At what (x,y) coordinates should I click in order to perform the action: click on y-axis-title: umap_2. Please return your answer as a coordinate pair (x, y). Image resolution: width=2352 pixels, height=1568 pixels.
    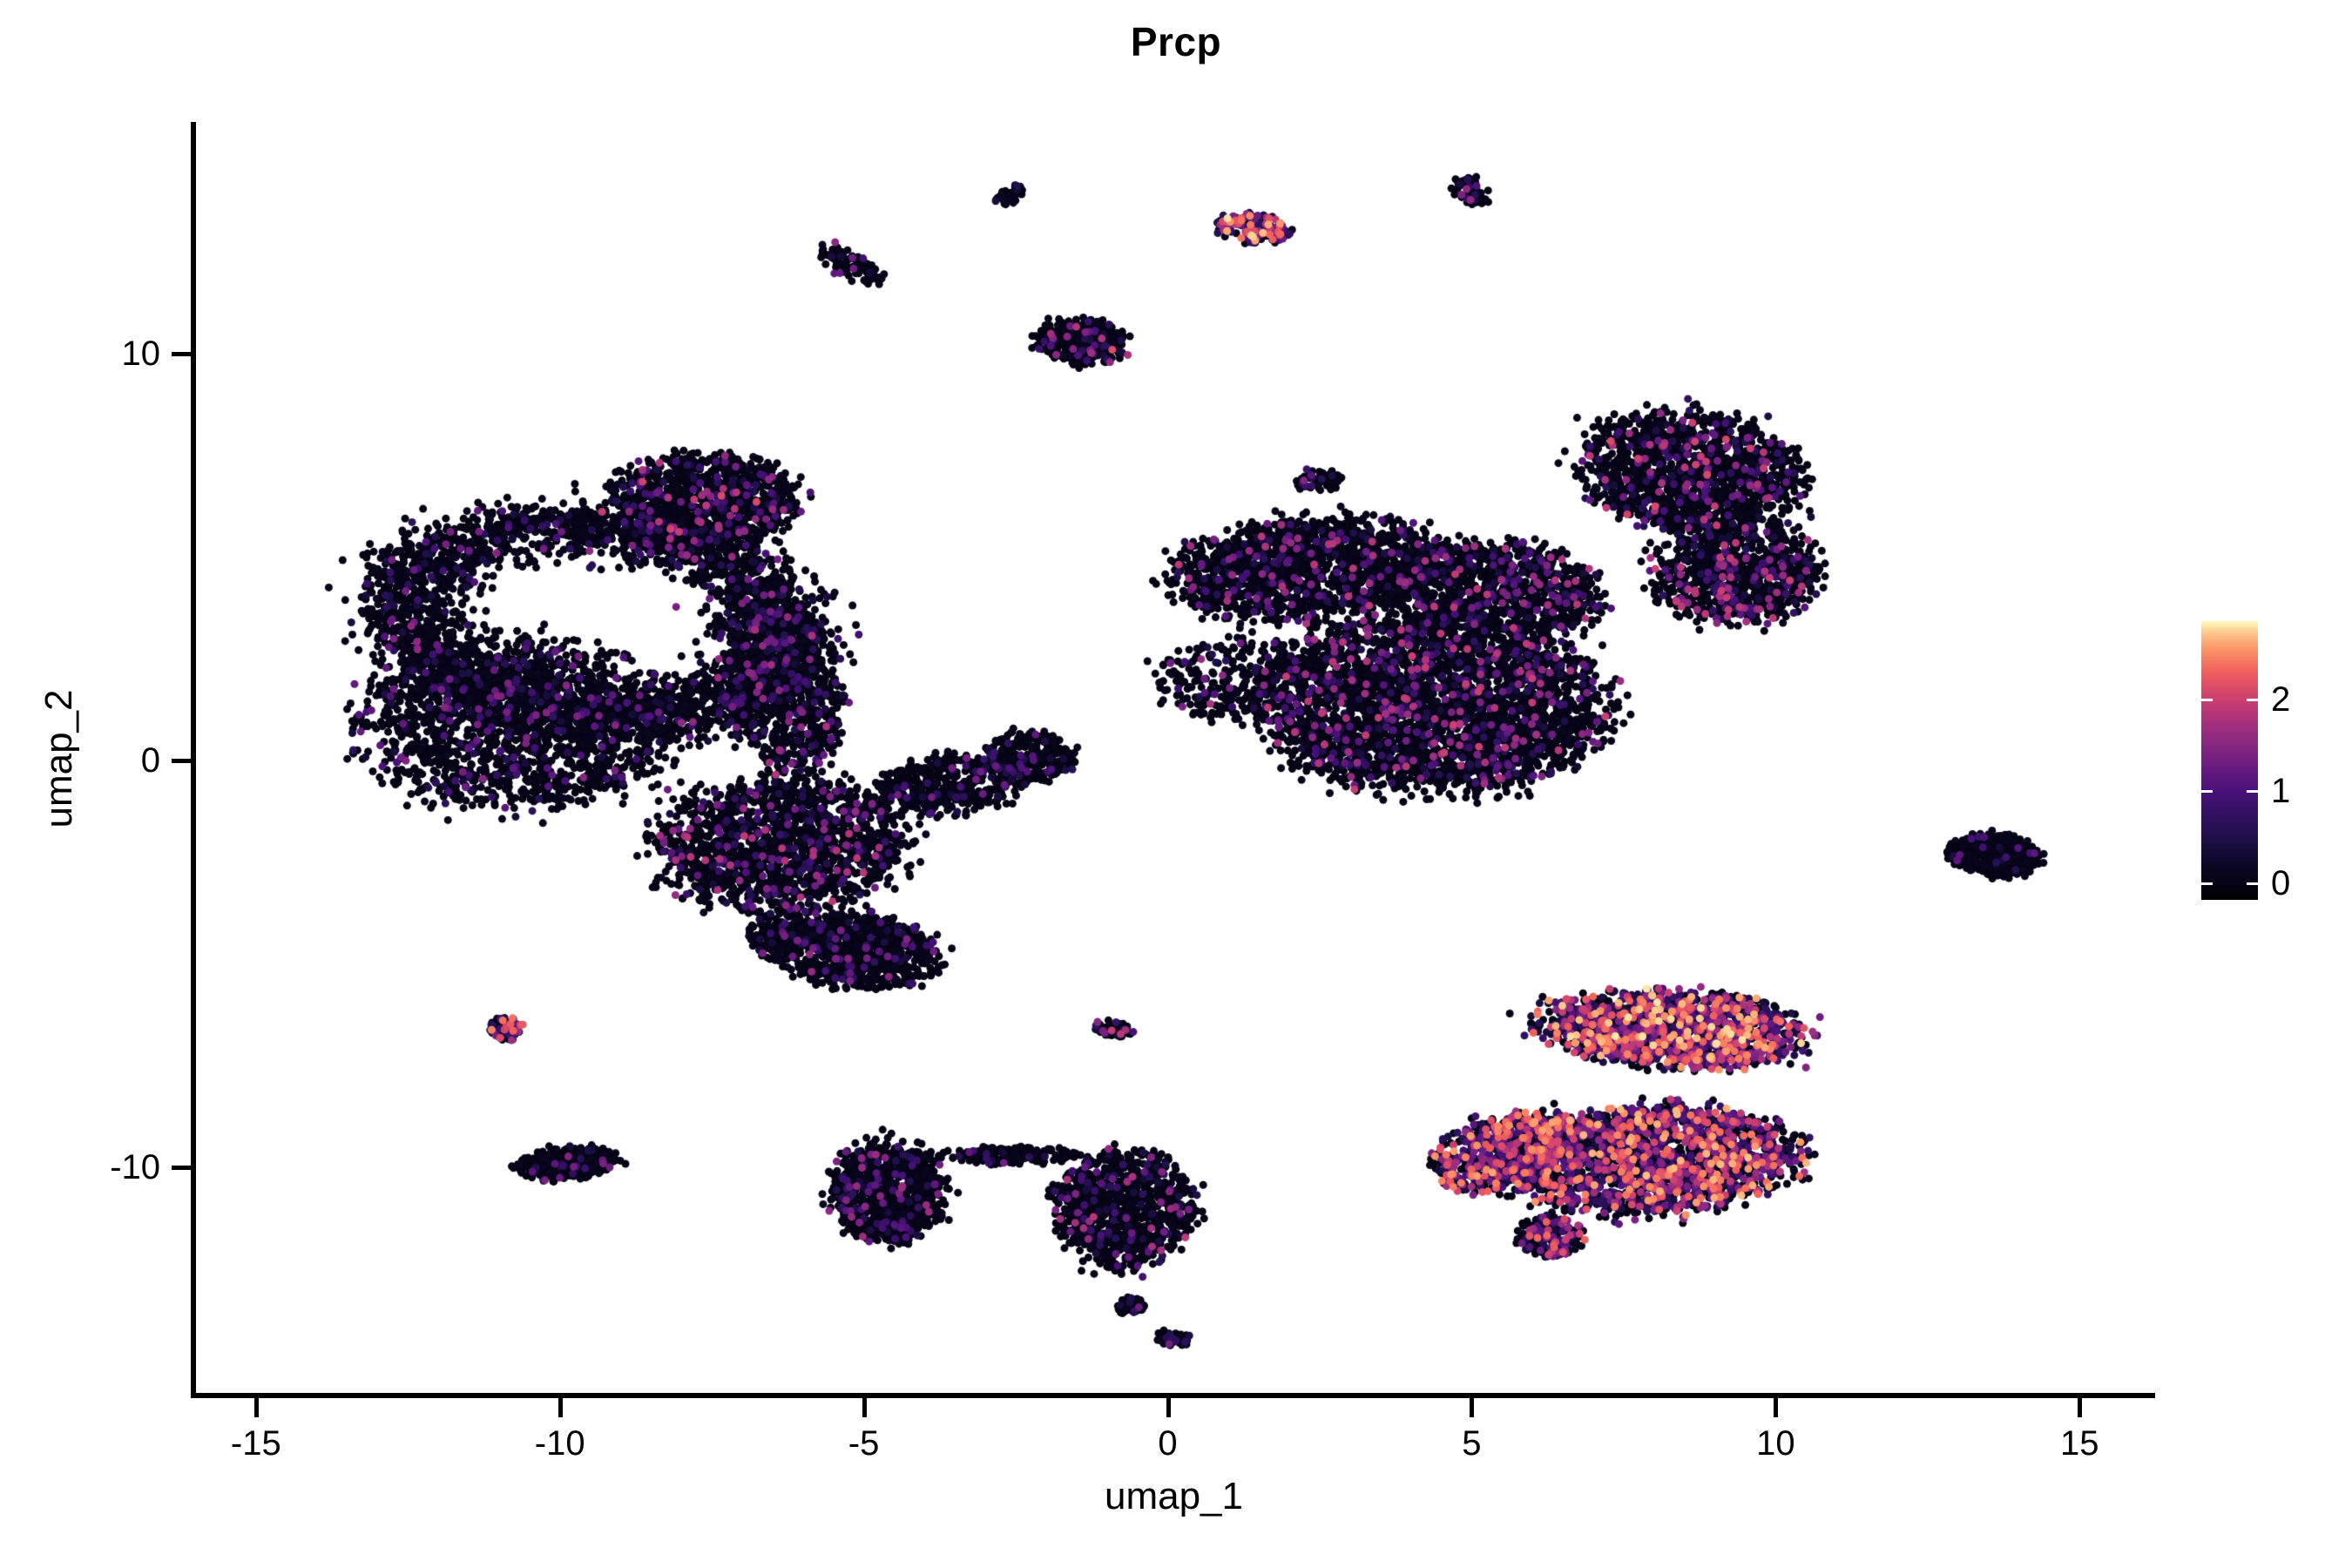
    Looking at the image, I should click on (58, 758).